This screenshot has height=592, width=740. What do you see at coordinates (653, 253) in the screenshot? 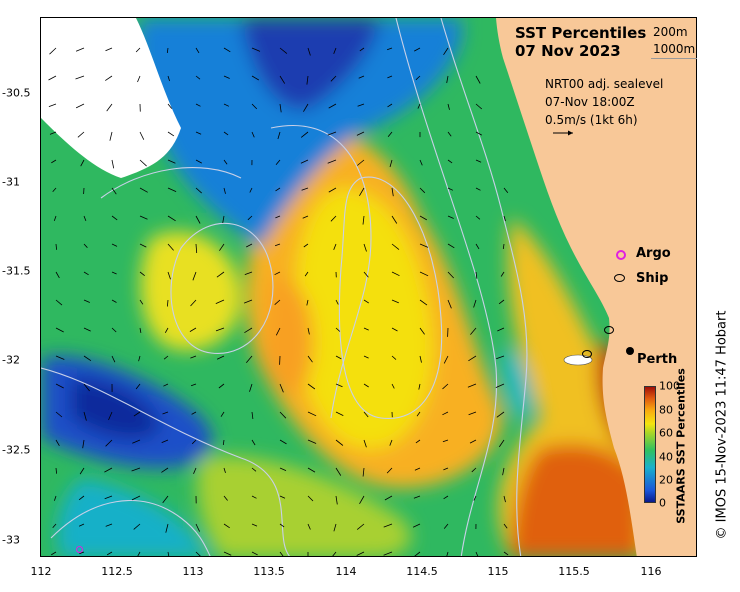
I see `argo-legend-label: Argo` at bounding box center [653, 253].